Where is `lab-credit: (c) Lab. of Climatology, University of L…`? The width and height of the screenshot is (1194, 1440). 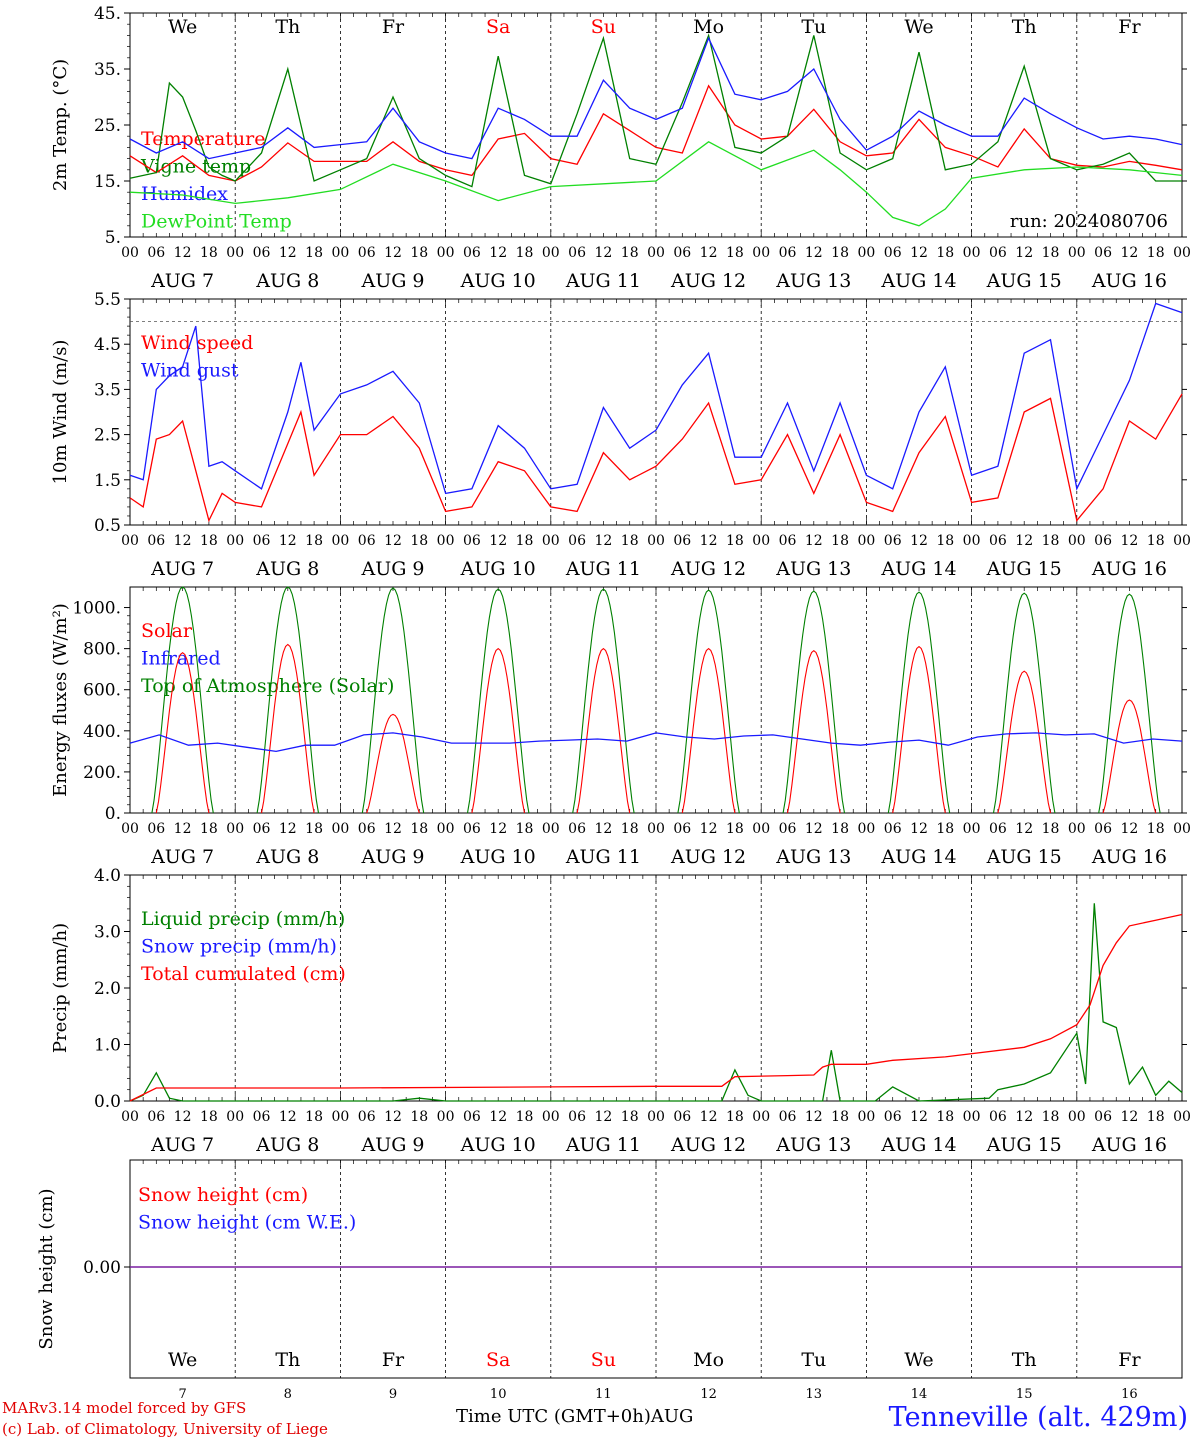
lab-credit: (c) Lab. of Climatology, University of L… is located at coordinates (165, 1429).